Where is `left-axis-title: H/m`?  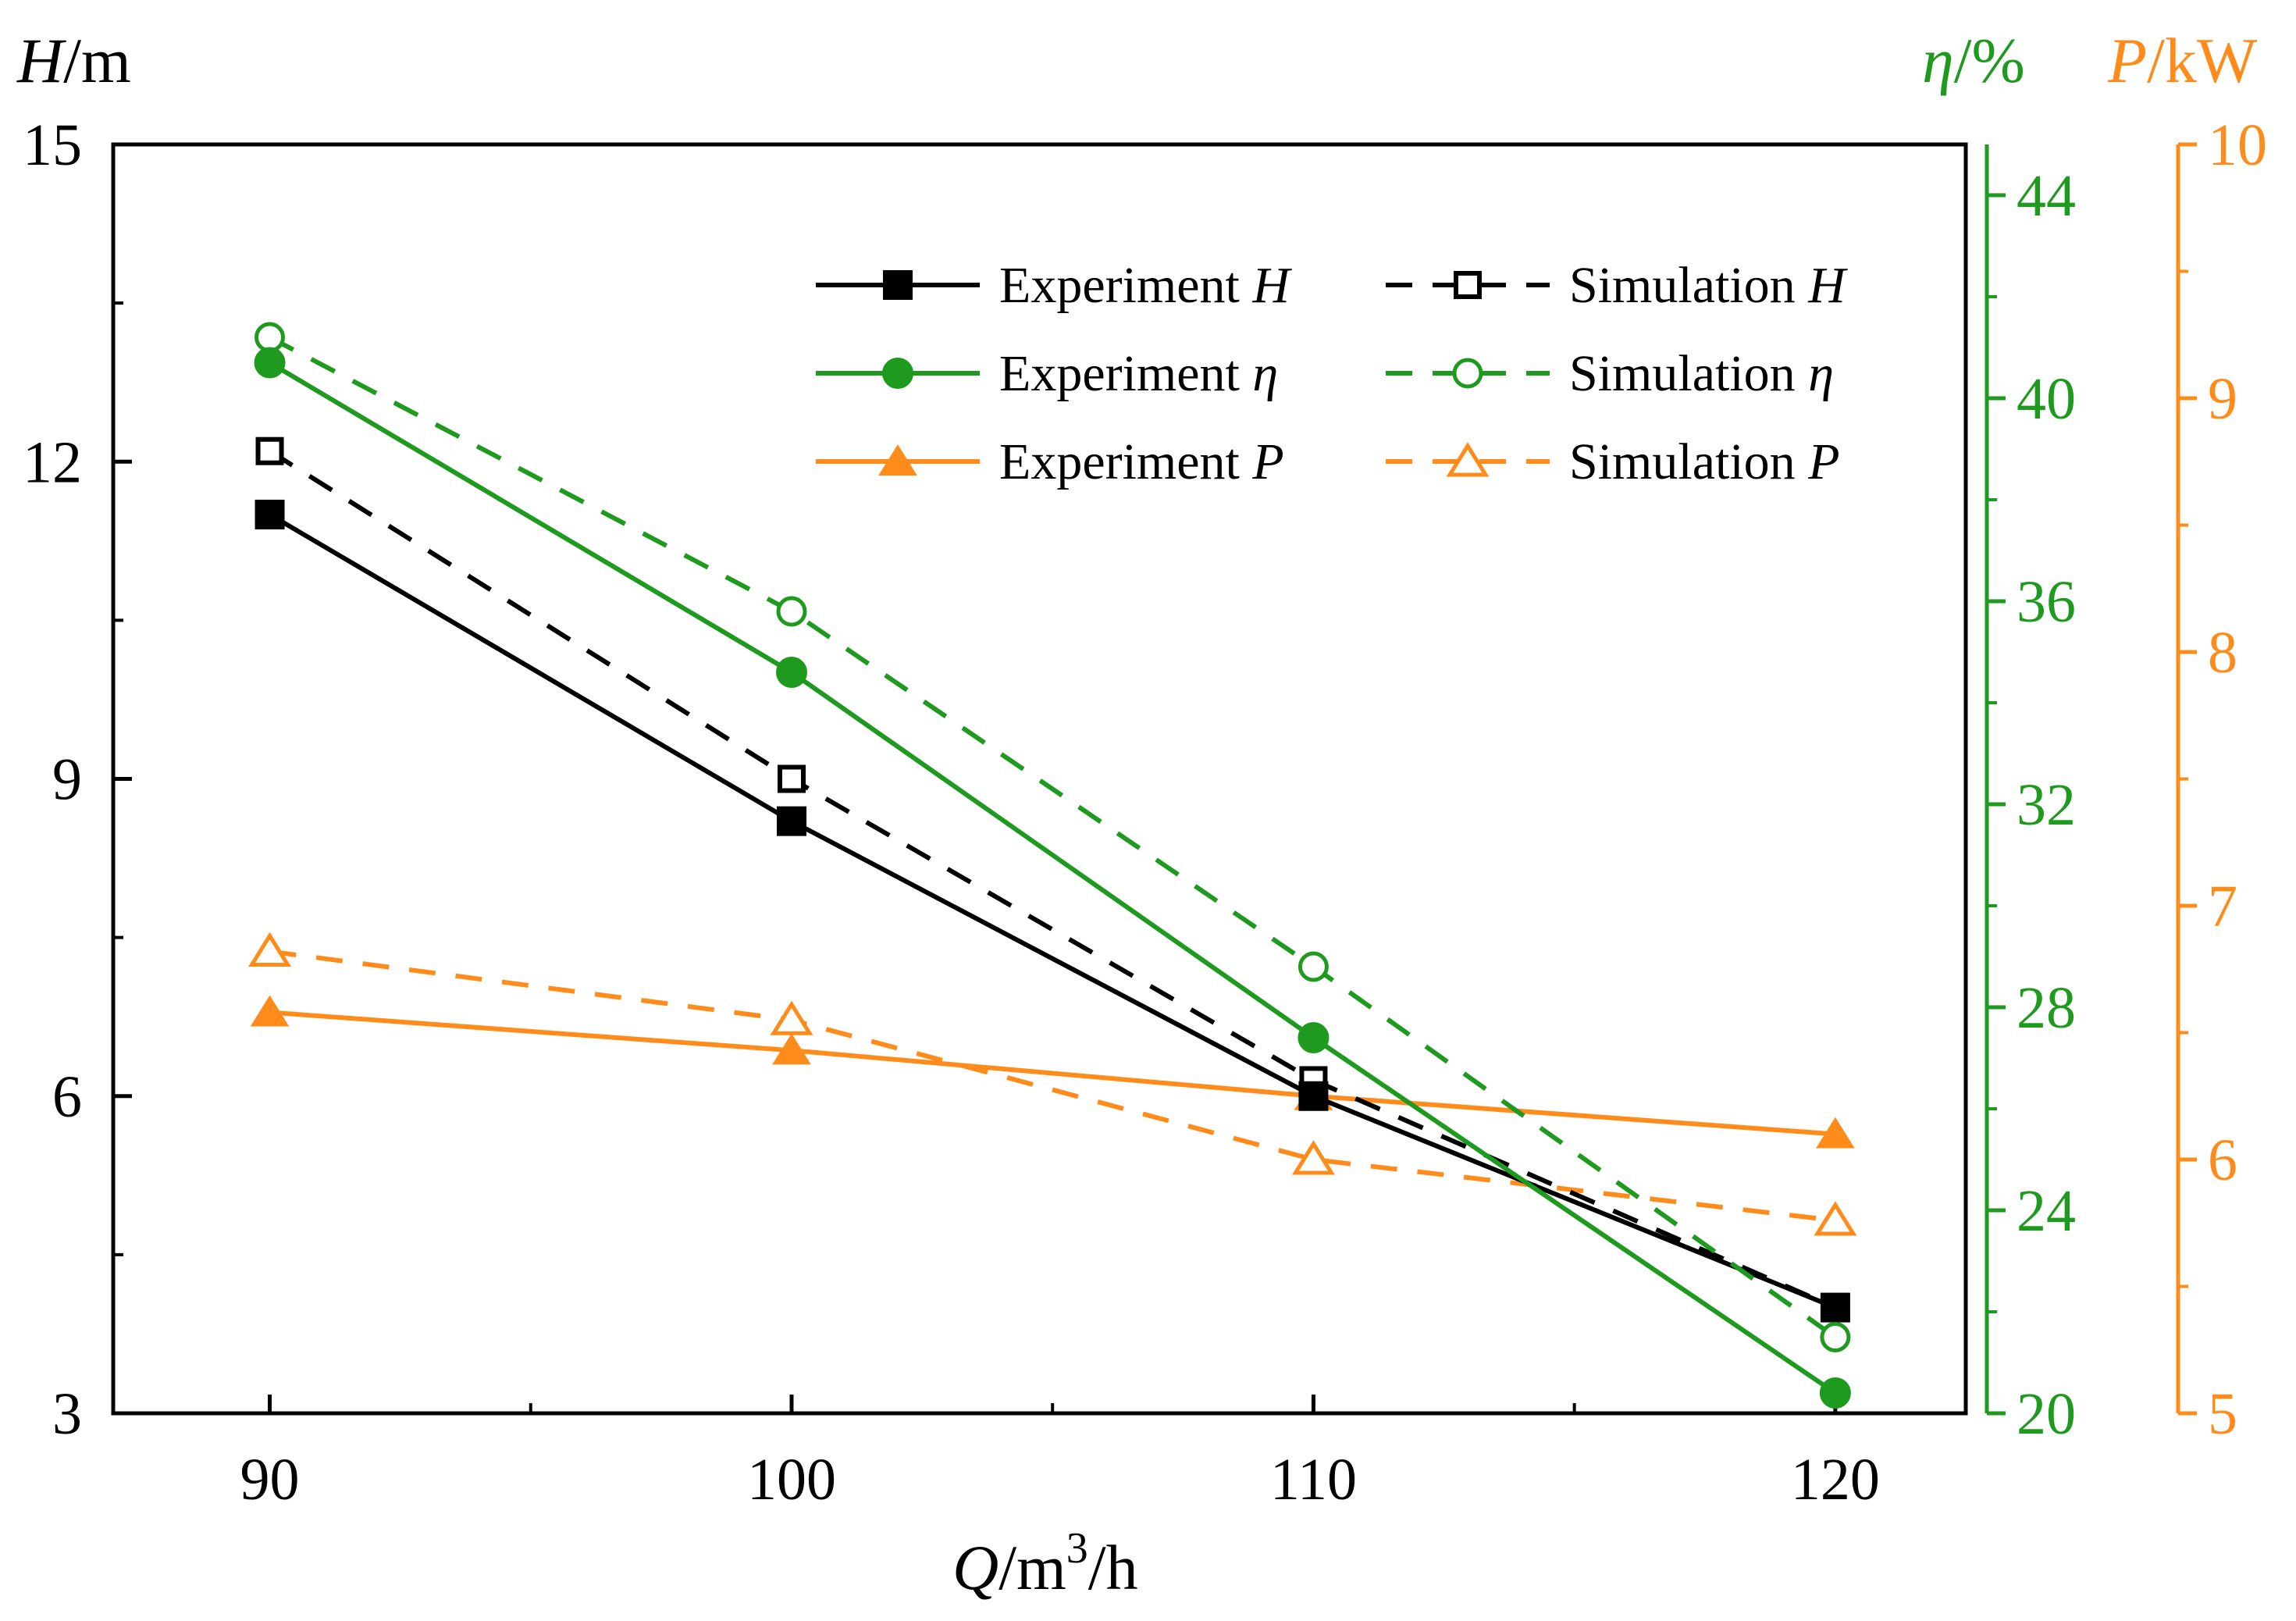
left-axis-title: H/m is located at coordinates (73, 60).